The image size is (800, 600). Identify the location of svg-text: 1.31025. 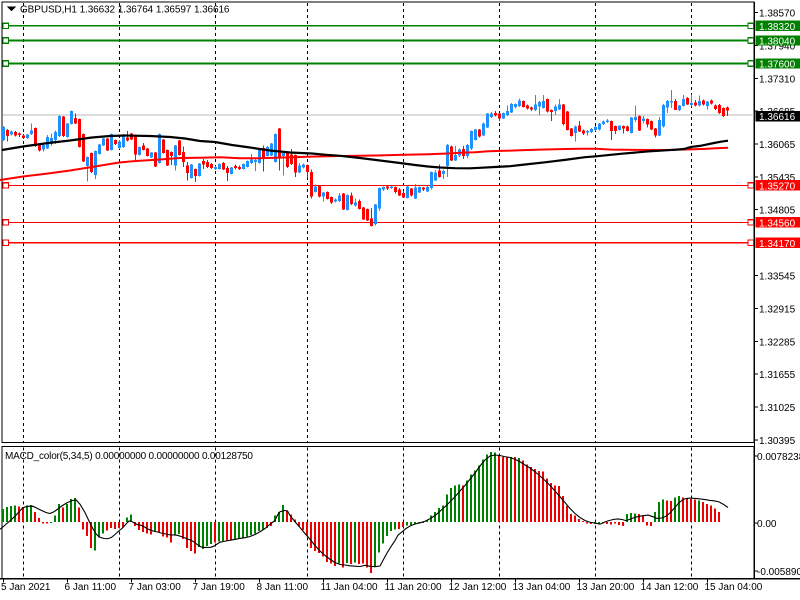
(777, 408).